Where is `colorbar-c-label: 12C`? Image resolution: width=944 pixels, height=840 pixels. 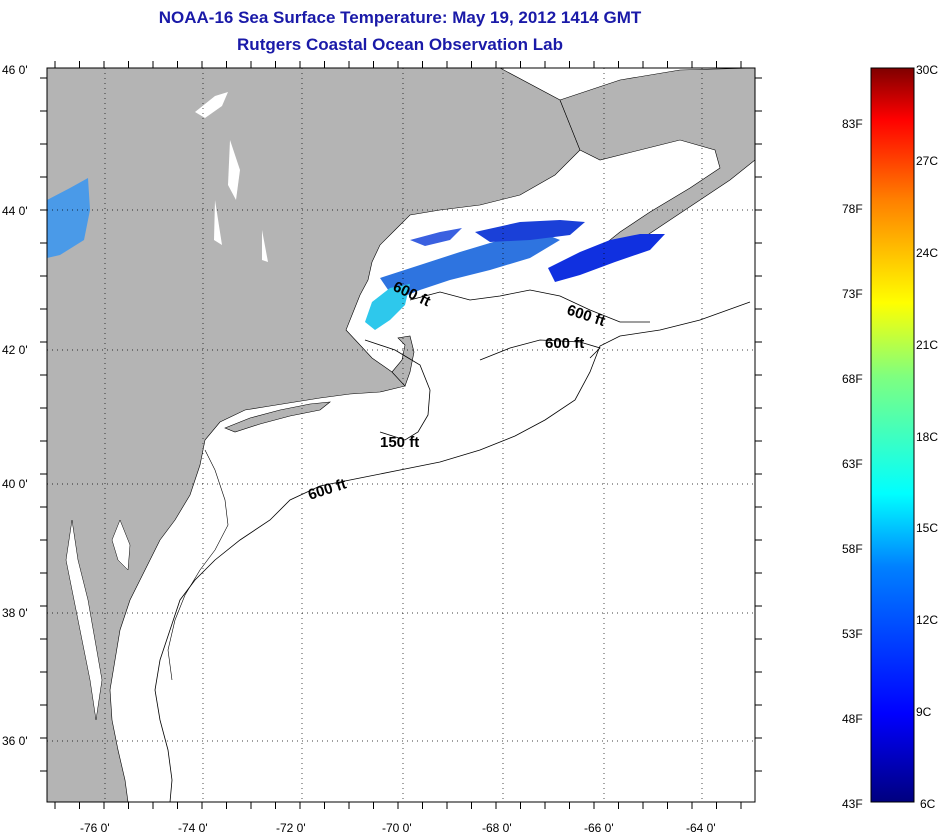
colorbar-c-label: 12C is located at coordinates (927, 620).